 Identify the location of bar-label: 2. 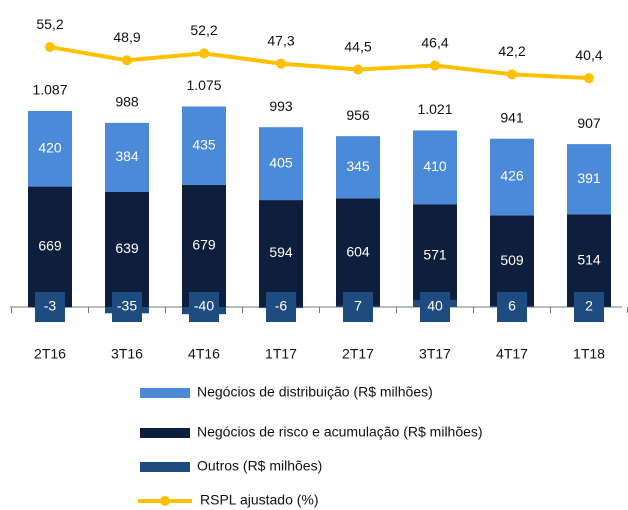
(589, 306).